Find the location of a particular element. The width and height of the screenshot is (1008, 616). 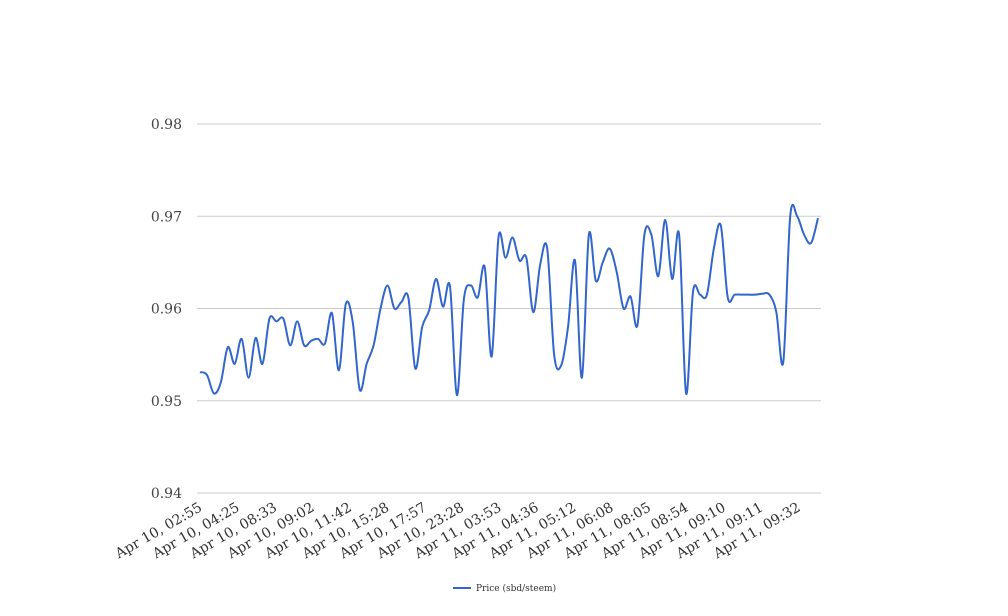

y-tick-label: 0.96 is located at coordinates (166, 310).